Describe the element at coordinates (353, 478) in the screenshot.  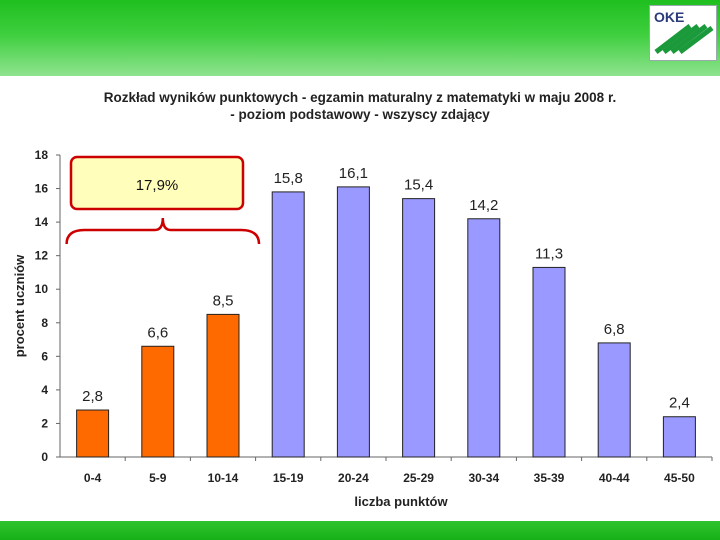
I see `x-tick-label: 20-24` at that location.